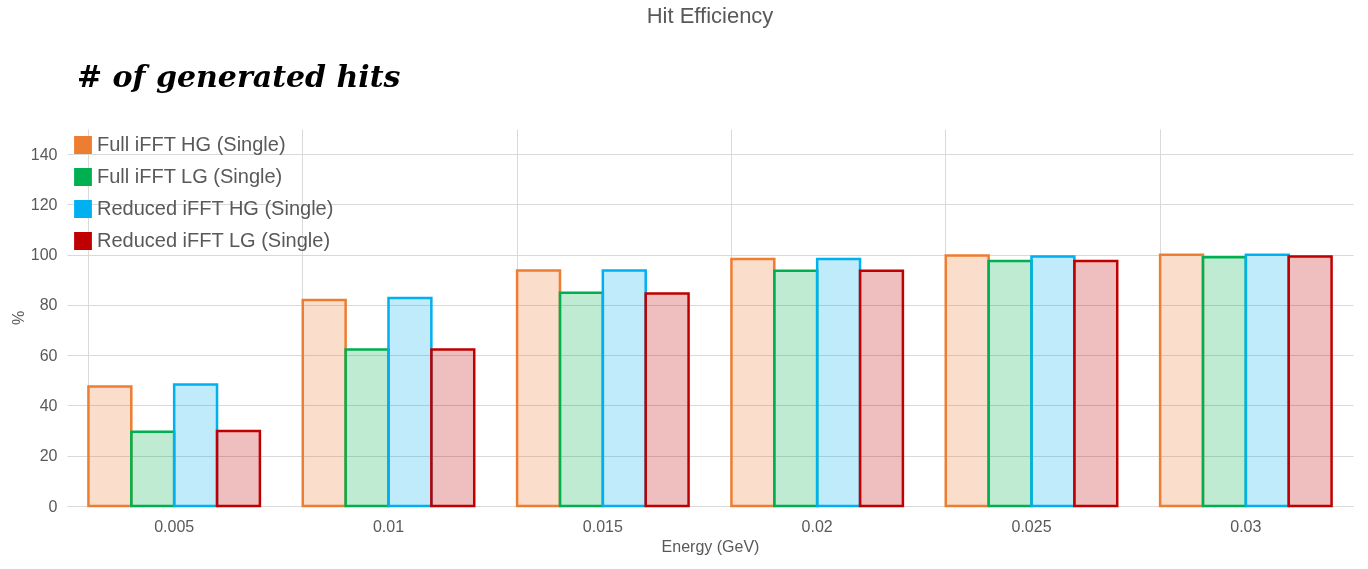 The width and height of the screenshot is (1368, 569). What do you see at coordinates (1031, 526) in the screenshot?
I see `x-tick-label: 0.025` at bounding box center [1031, 526].